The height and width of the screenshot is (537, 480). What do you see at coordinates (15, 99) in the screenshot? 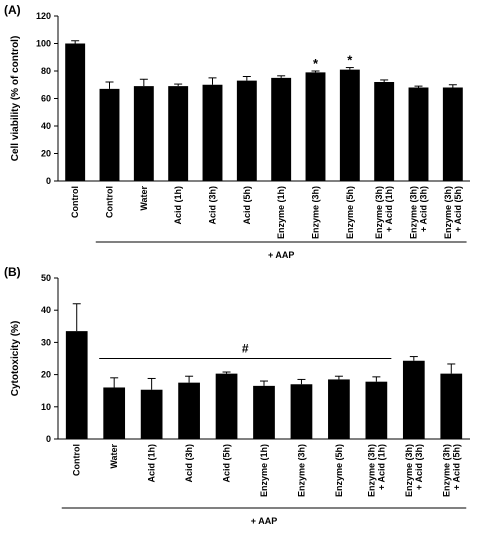
I see `y-axis-label: Cell viability (% of control)` at bounding box center [15, 99].